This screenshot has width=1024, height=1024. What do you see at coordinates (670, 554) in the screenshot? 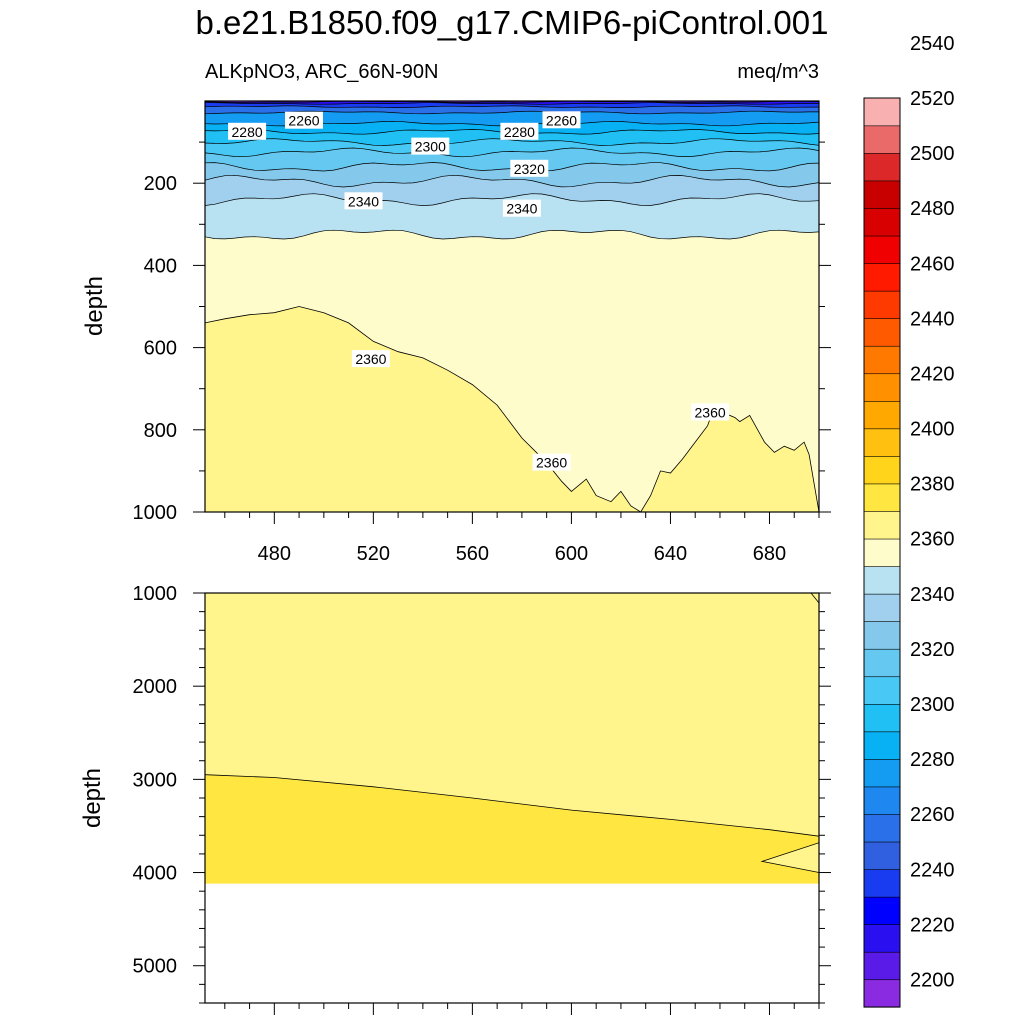
I see `x-tick-label: 640` at bounding box center [670, 554].